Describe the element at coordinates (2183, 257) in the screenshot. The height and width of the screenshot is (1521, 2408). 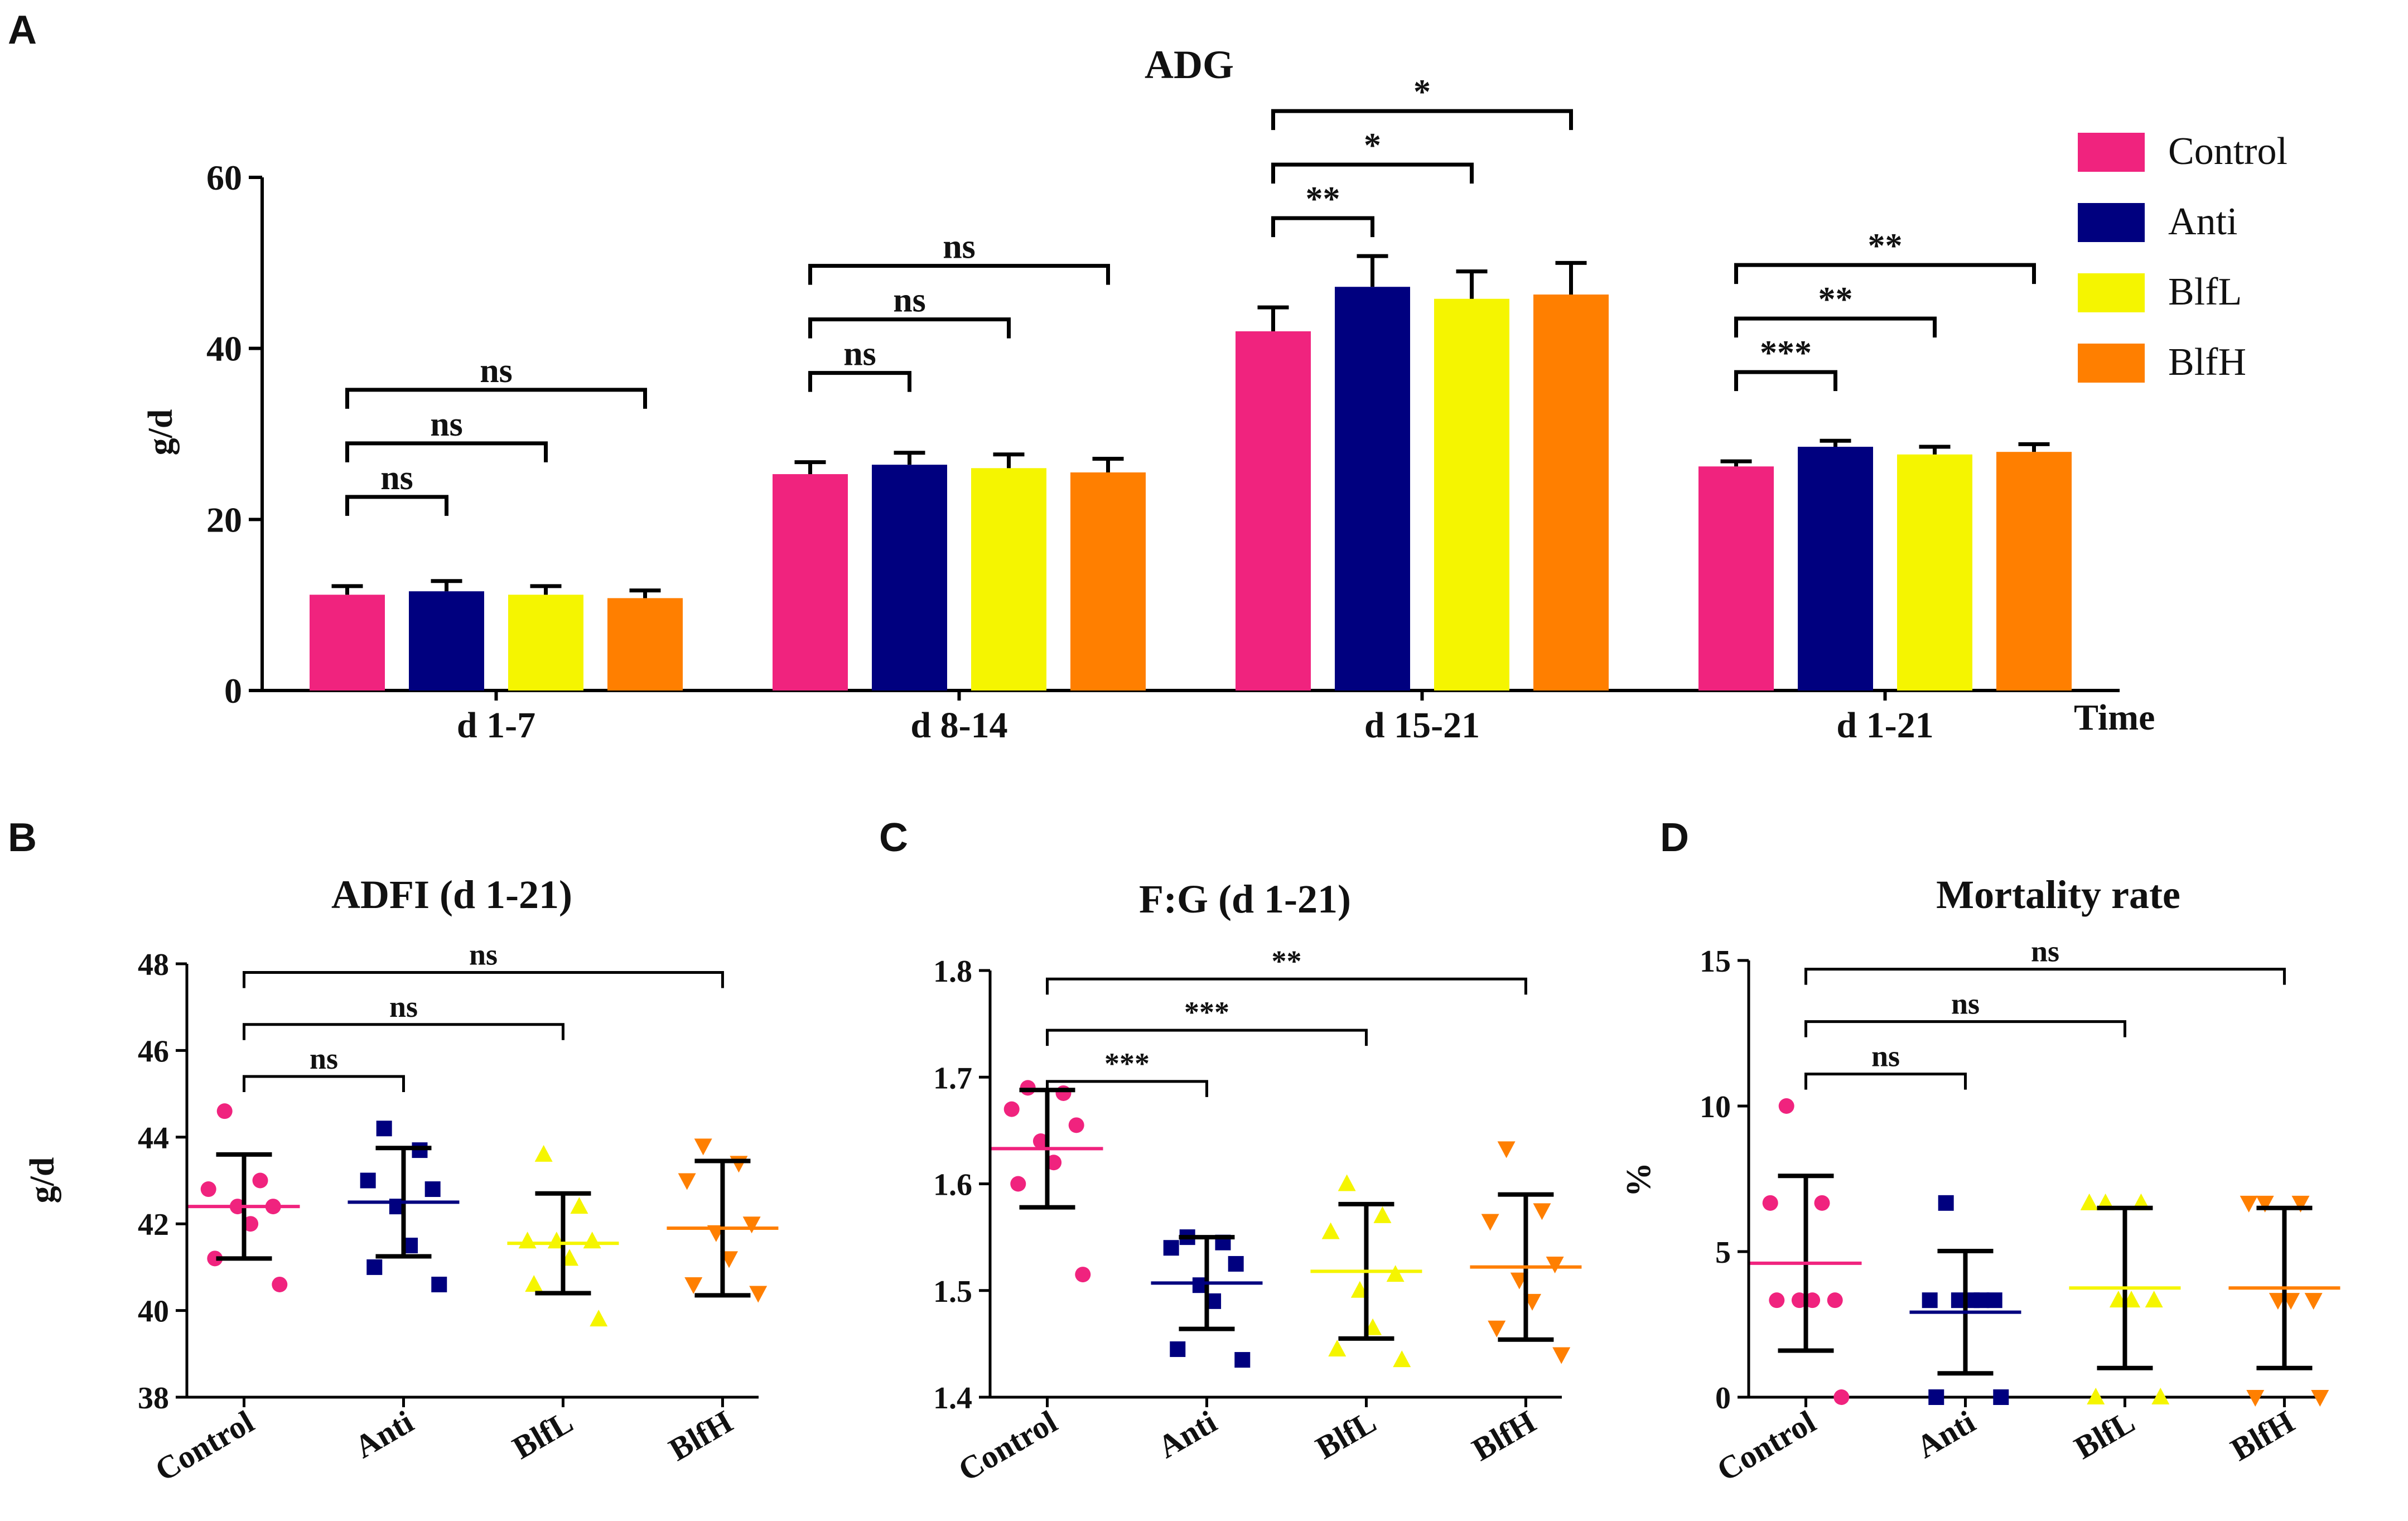
I see `legend: Control Anti BlfL BlfH` at that location.